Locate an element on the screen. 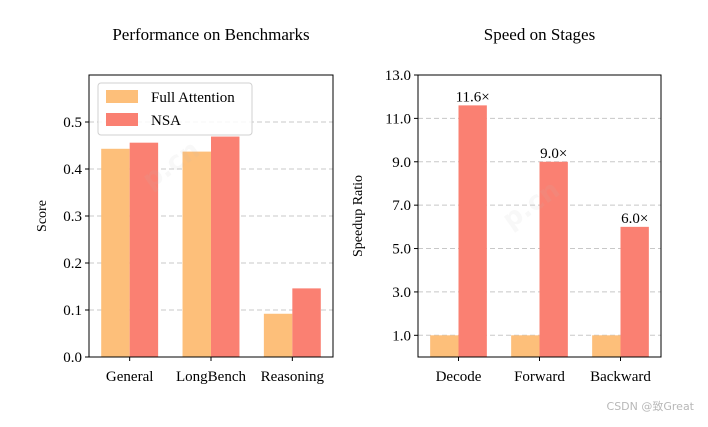 Image resolution: width=708 pixels, height=427 pixels. y-axis-label: Score is located at coordinates (42, 216).